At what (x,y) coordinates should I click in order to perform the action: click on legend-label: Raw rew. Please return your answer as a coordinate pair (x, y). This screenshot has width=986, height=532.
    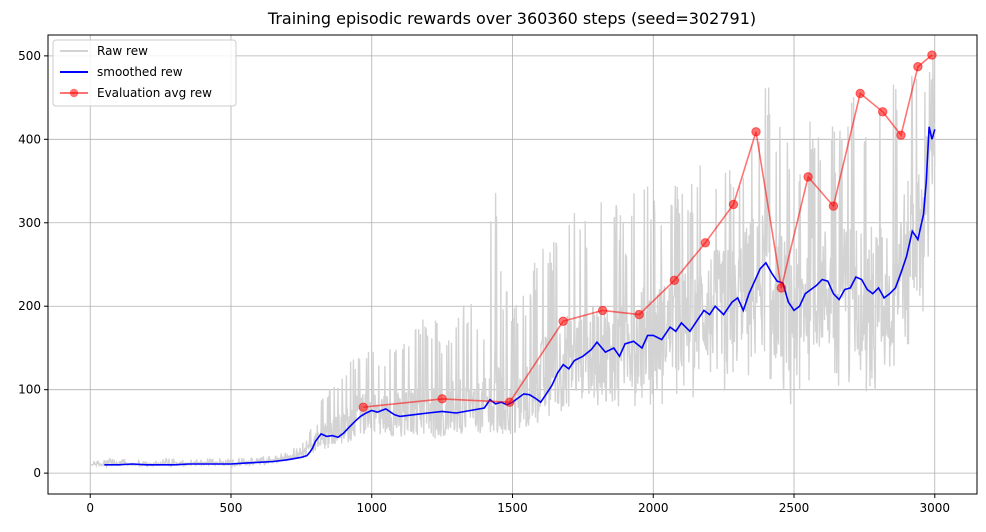
    Looking at the image, I should click on (122, 51).